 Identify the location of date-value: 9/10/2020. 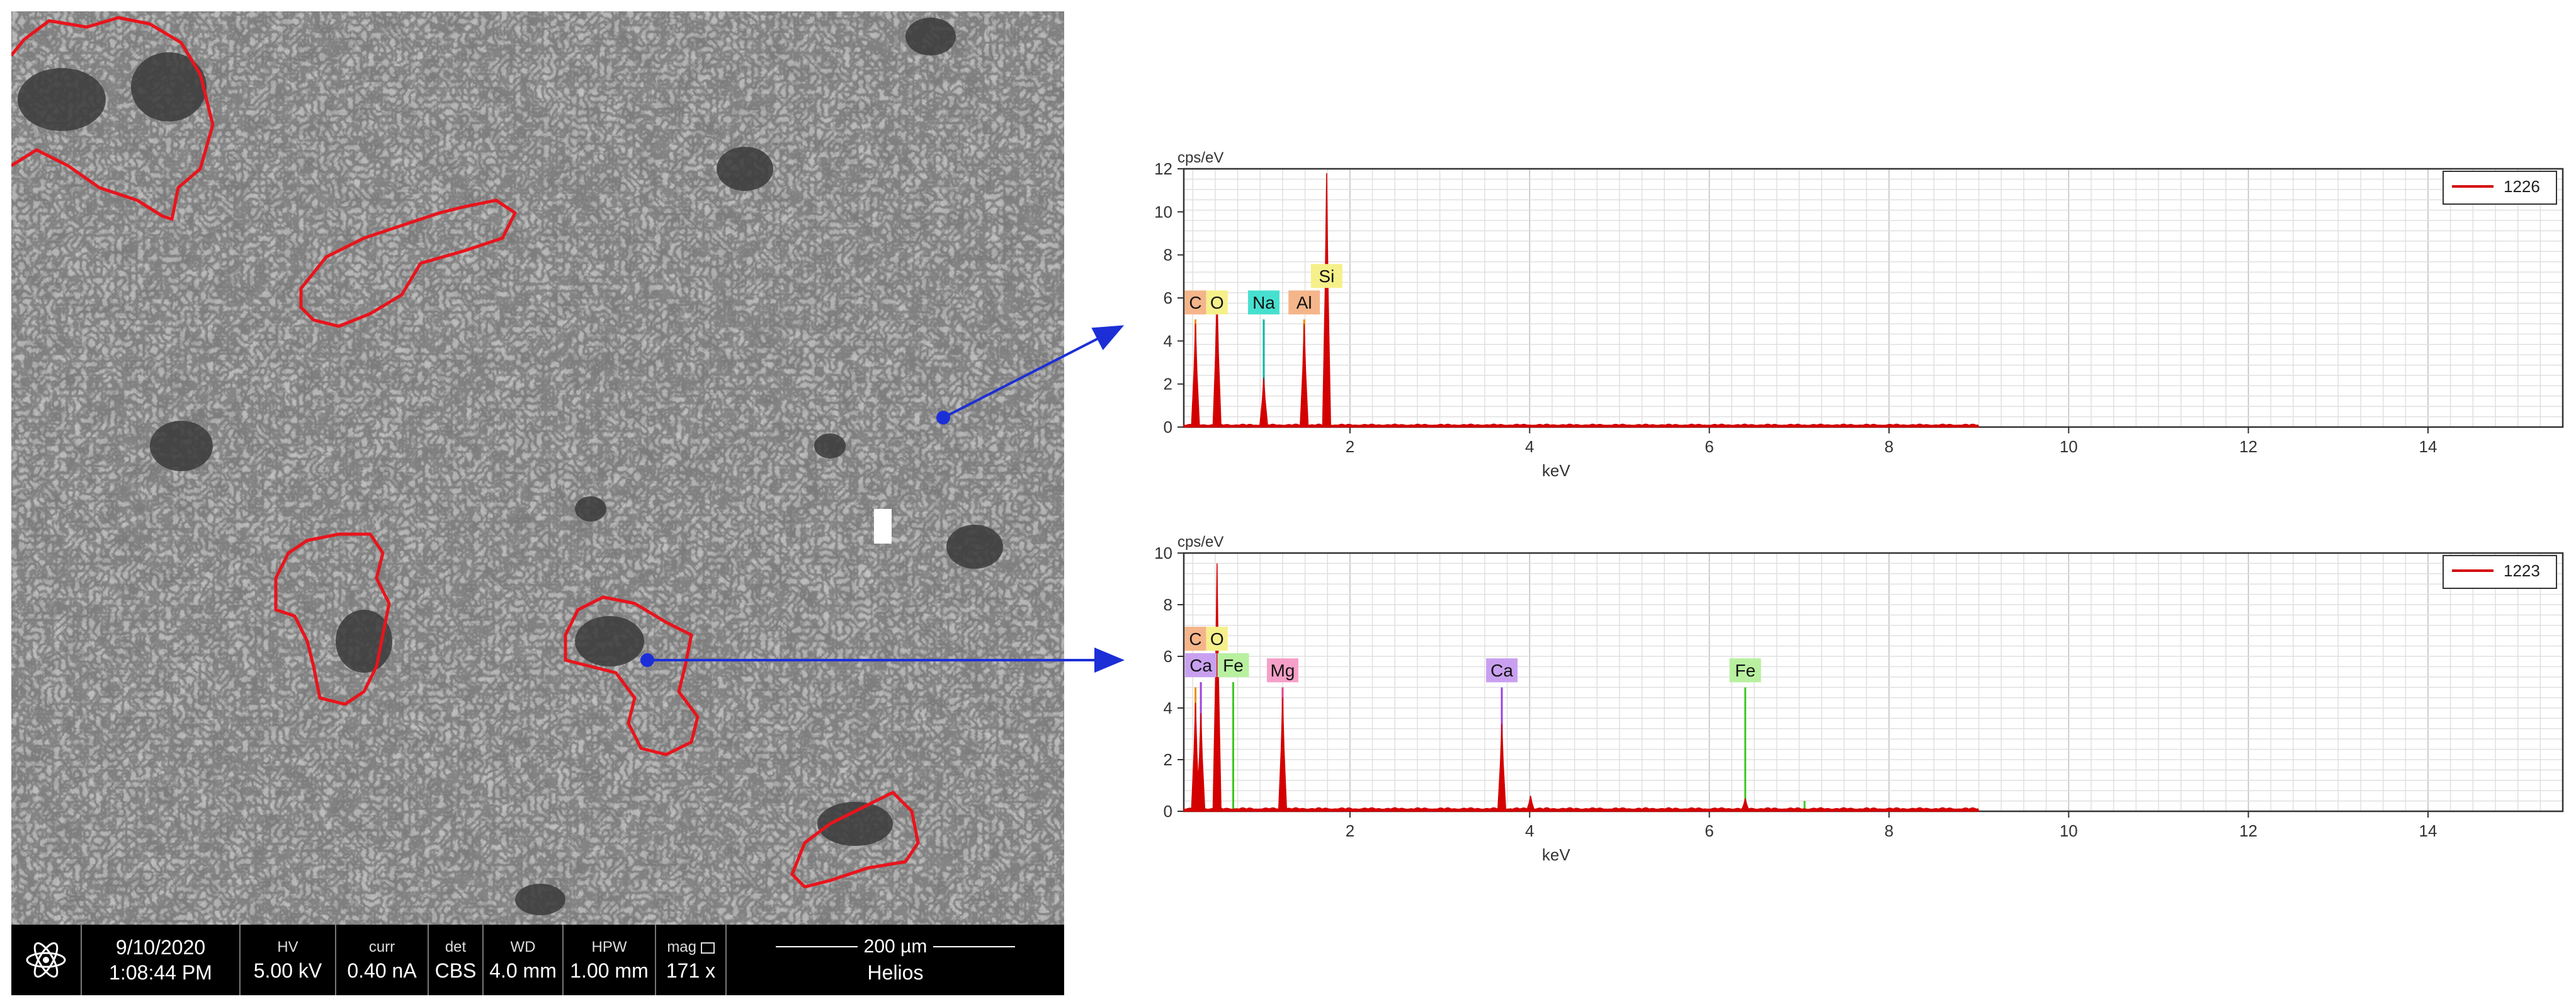
(160, 947).